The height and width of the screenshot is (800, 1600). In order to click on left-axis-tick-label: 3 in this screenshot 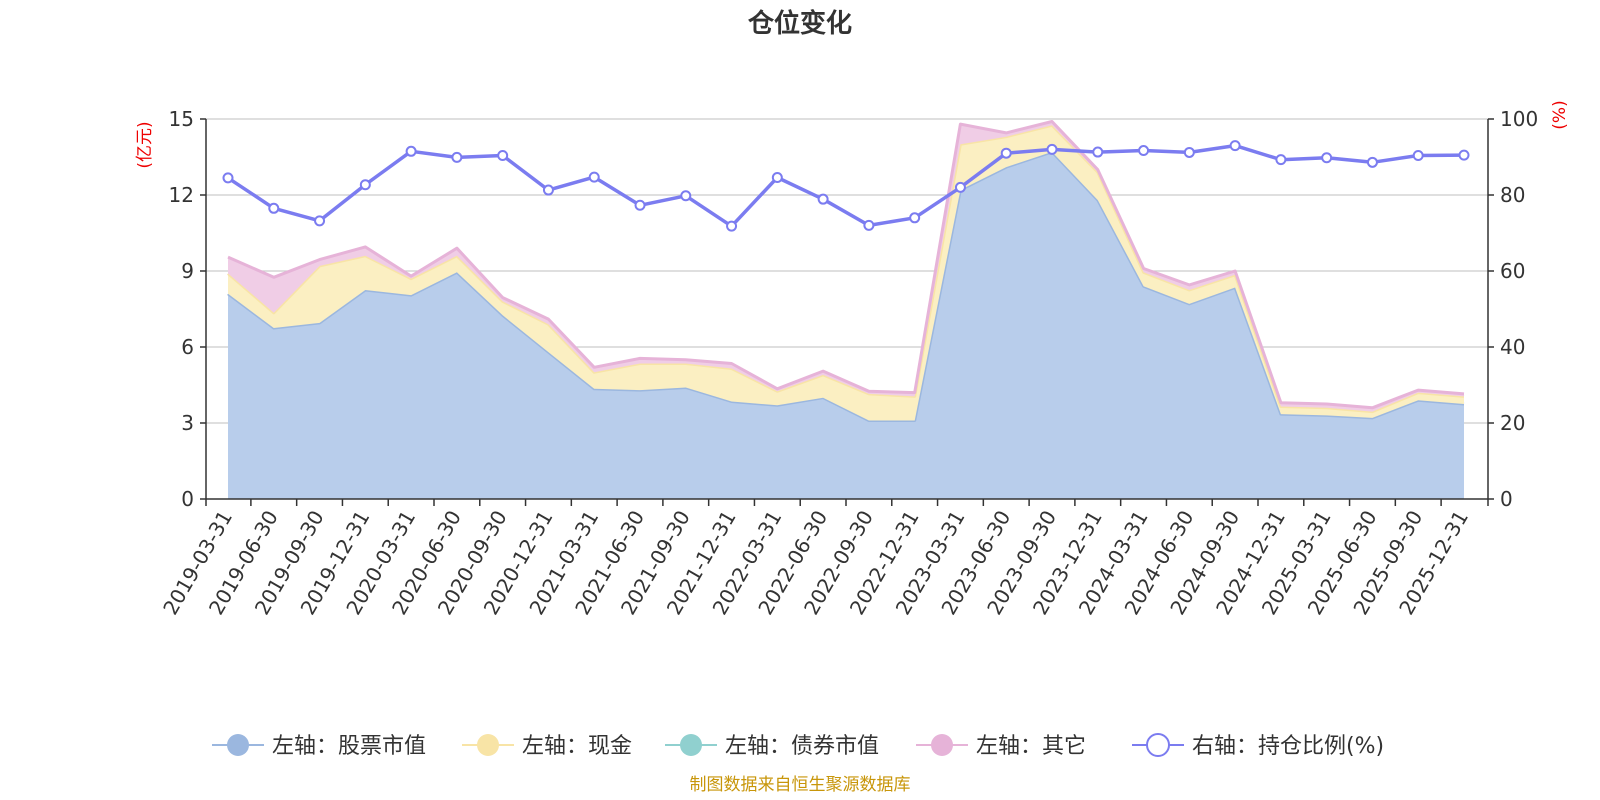, I will do `click(187, 423)`.